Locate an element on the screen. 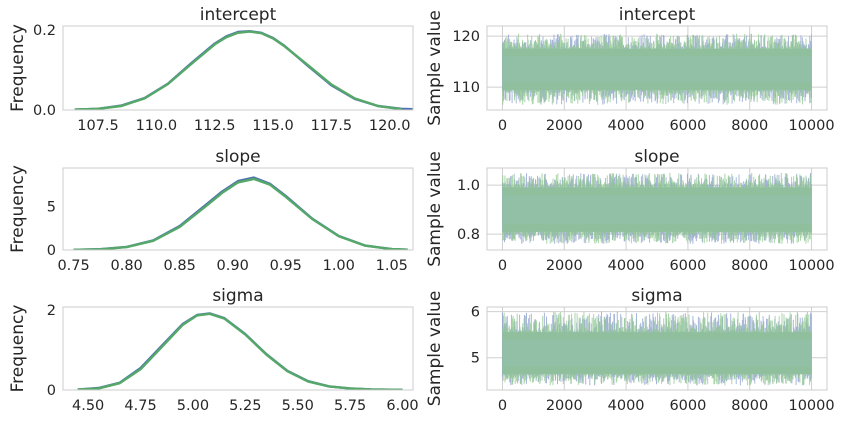  y-tick-label: 0.8 is located at coordinates (468, 235).